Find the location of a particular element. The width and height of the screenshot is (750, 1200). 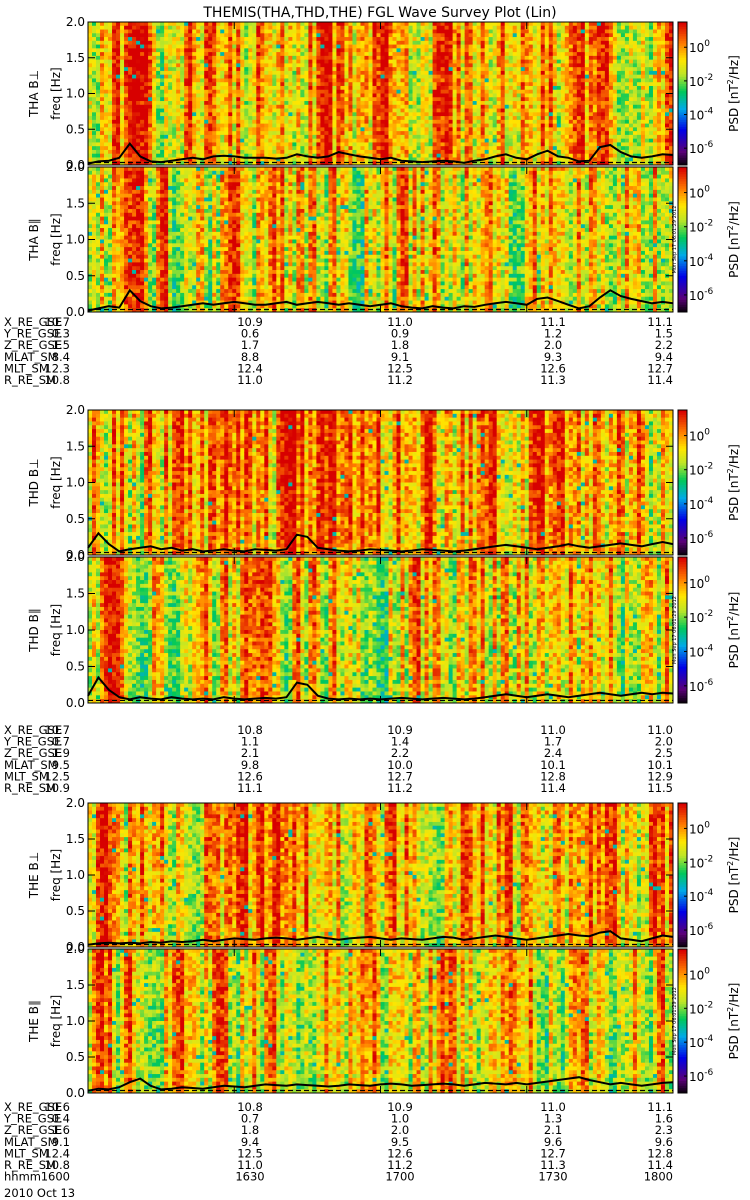

ephemeris-value: 11.1 is located at coordinates (250, 788).